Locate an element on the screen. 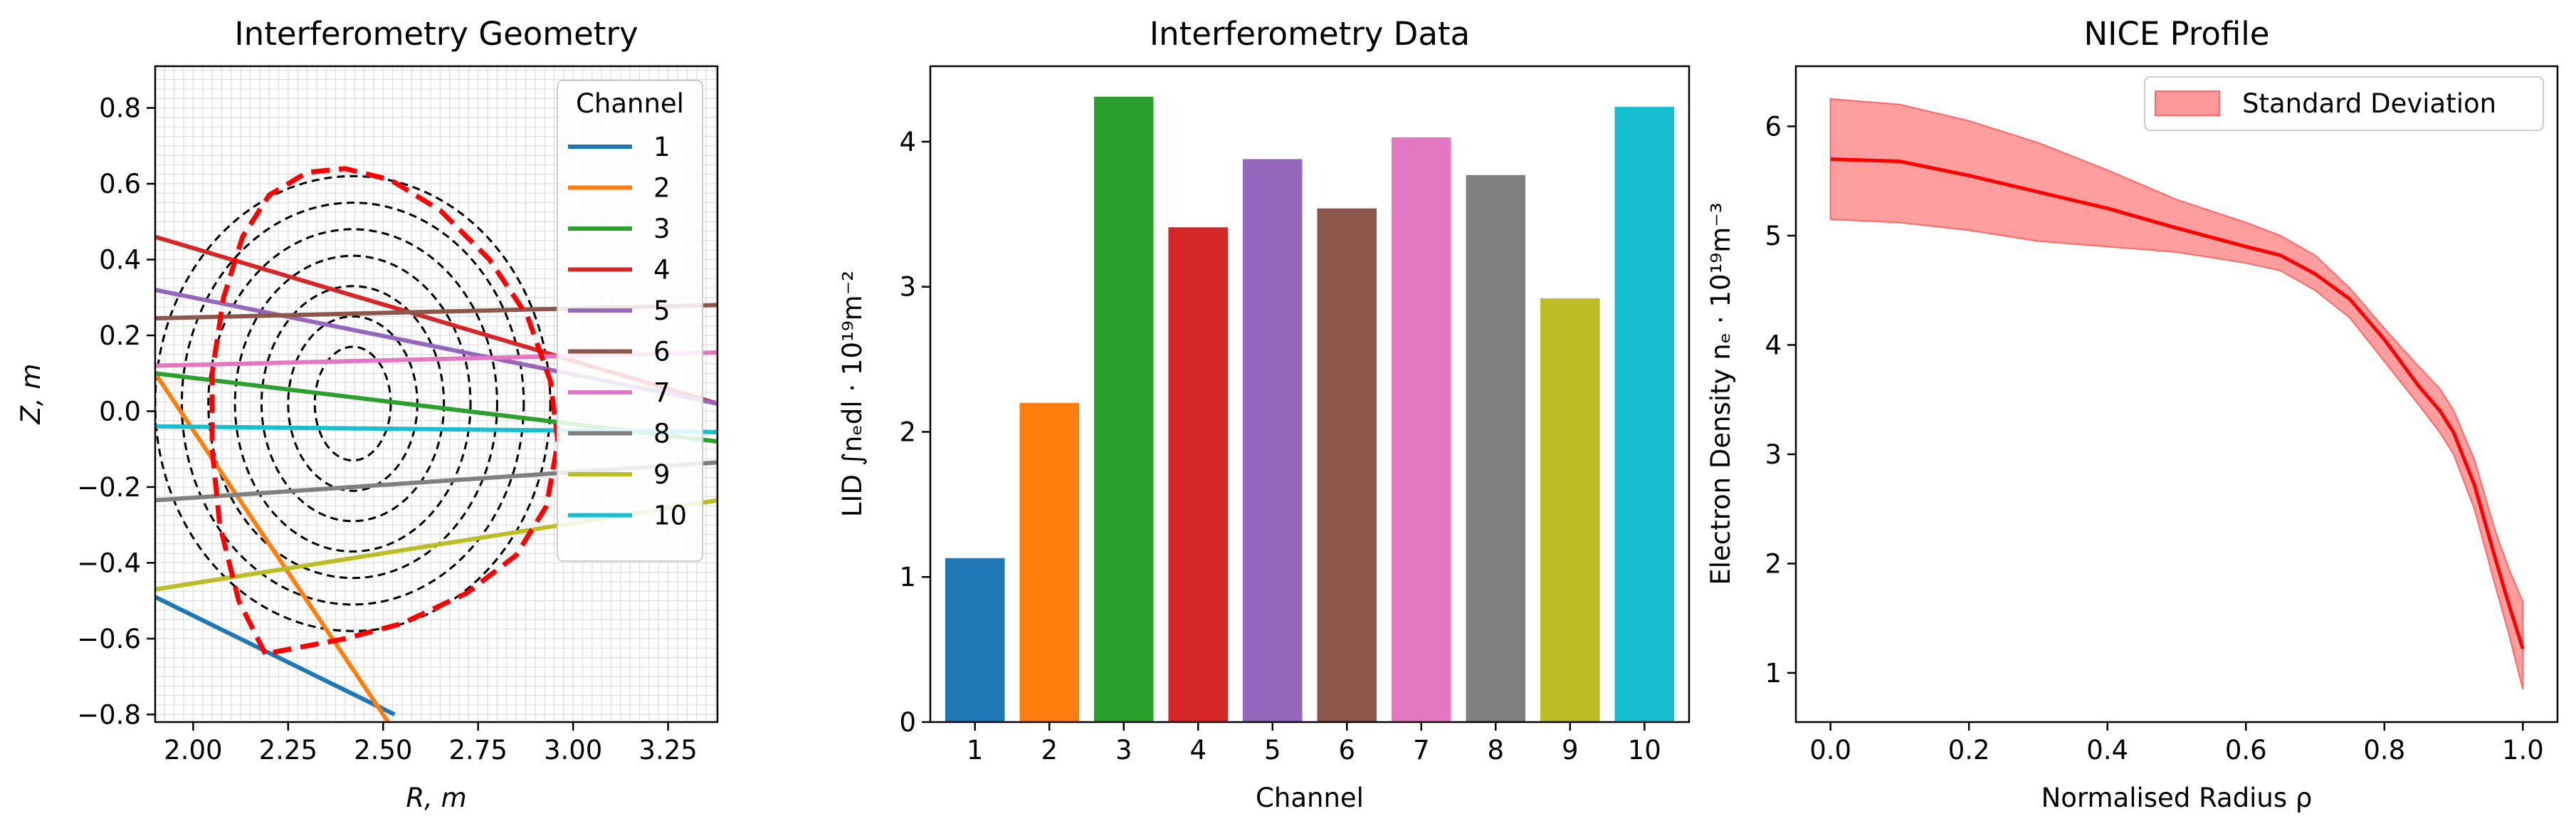  x-tick-label: 0.0 is located at coordinates (1830, 750).